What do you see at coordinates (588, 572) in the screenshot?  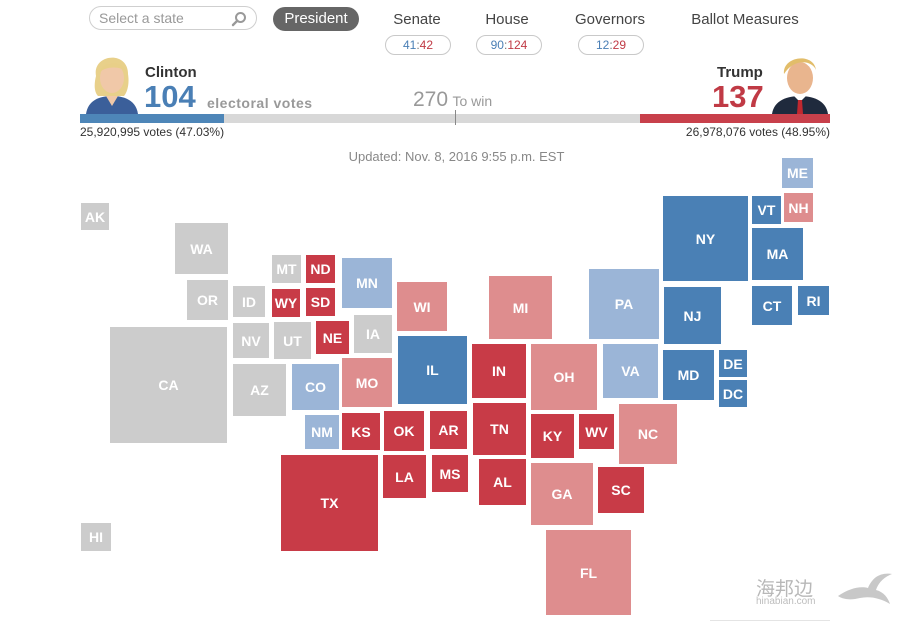 I see `state-FL: FL` at bounding box center [588, 572].